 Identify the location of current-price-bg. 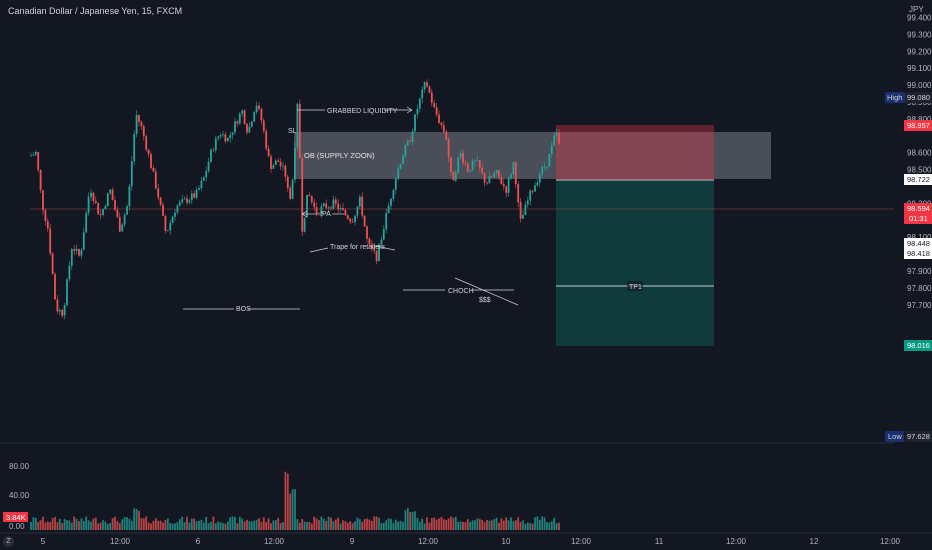
(918, 213).